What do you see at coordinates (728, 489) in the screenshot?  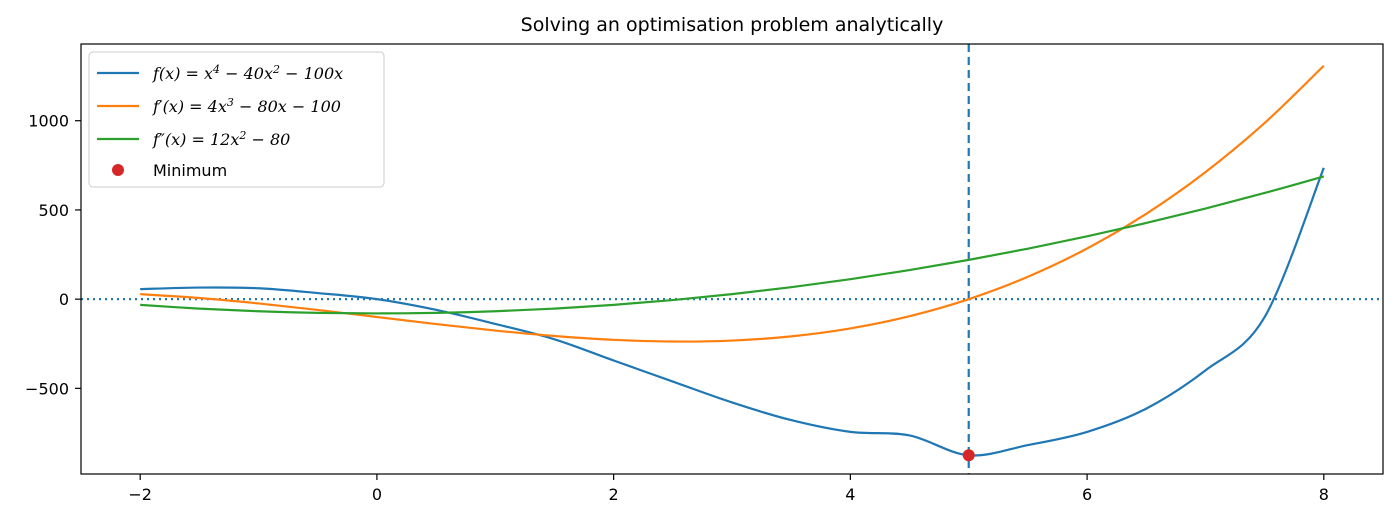 I see `x-axis: −2 0 2 4 6 8` at bounding box center [728, 489].